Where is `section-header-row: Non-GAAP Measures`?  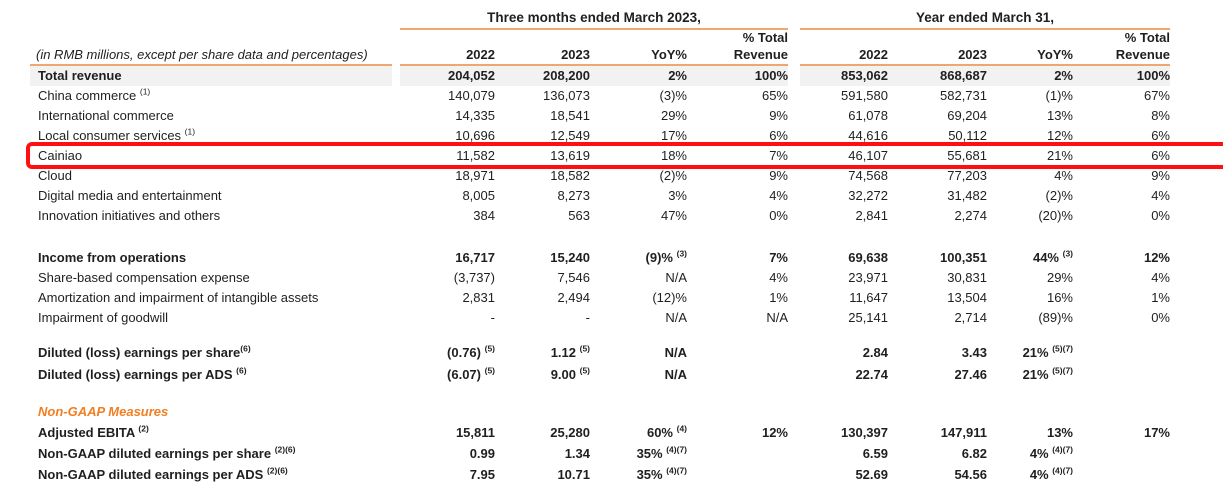
section-header-row: Non-GAAP Measures is located at coordinates (626, 412).